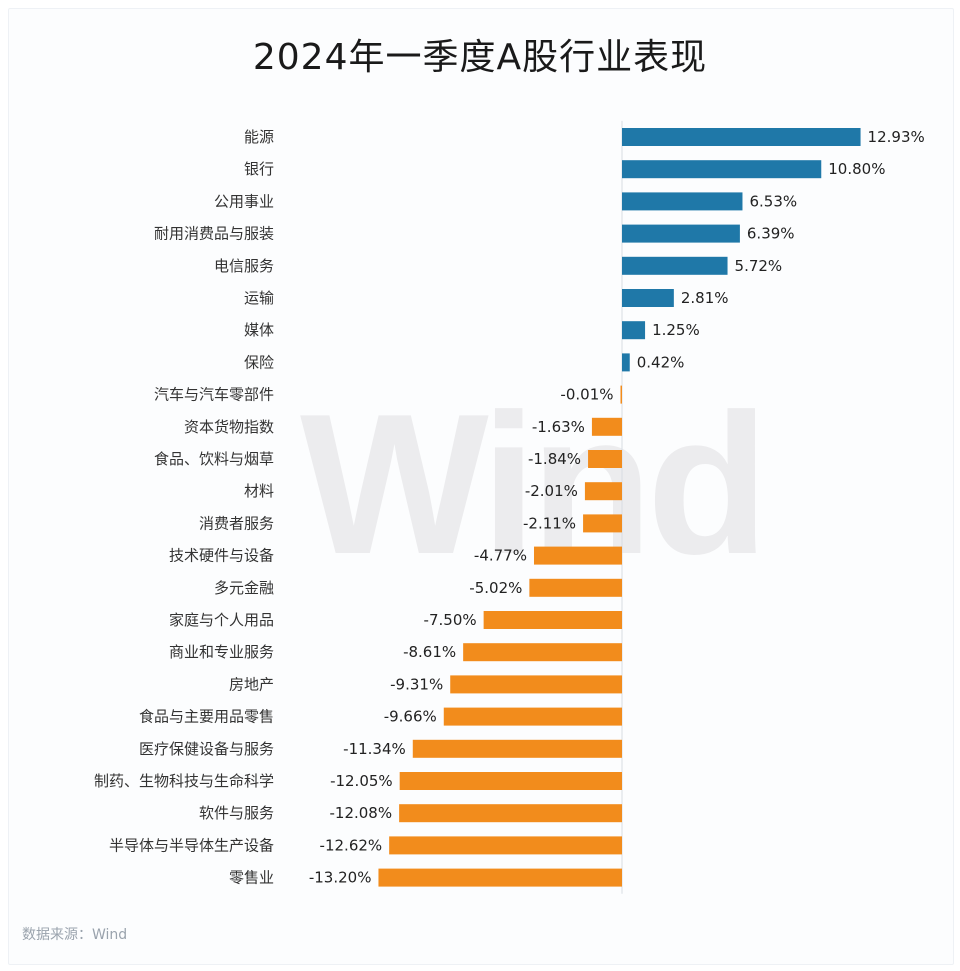  What do you see at coordinates (374, 749) in the screenshot?
I see `value-label-19: -11.34%` at bounding box center [374, 749].